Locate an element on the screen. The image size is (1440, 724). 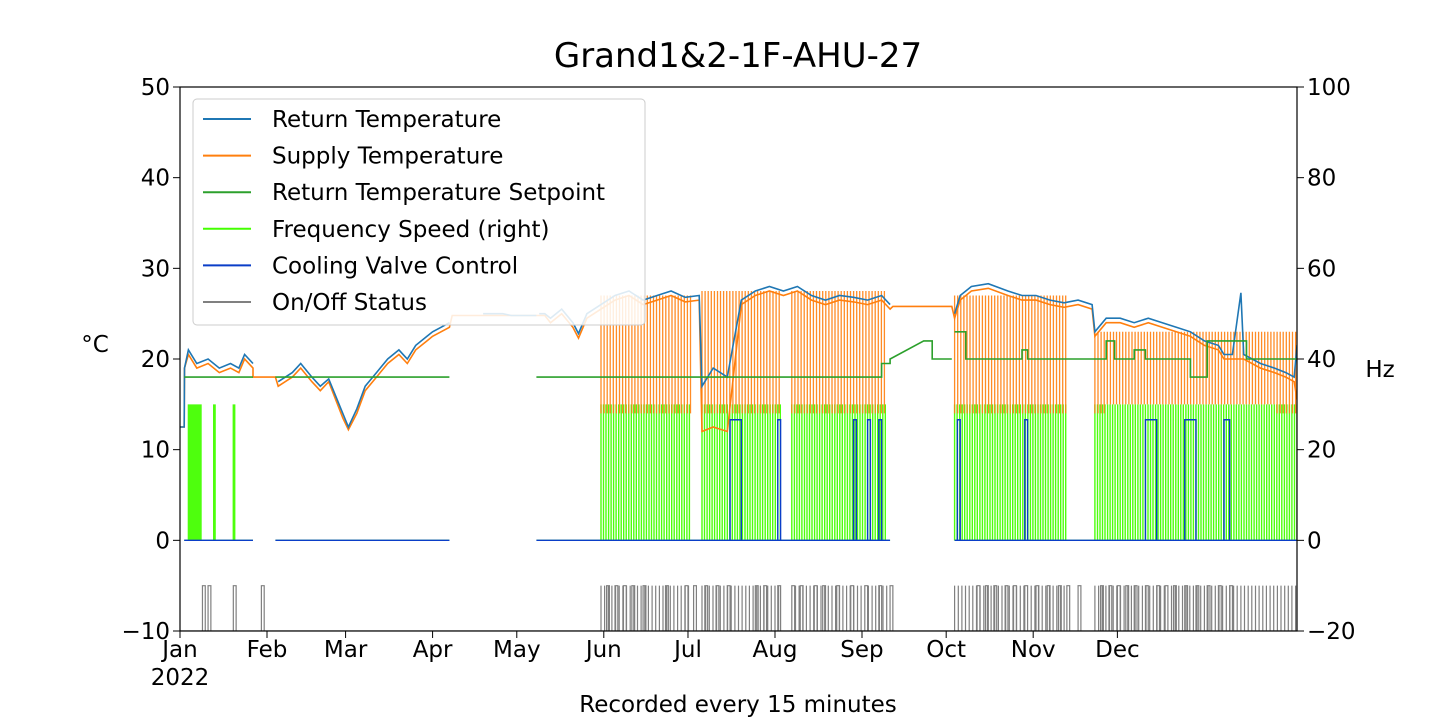
y-right-tick-label: 80 is located at coordinates (1321, 179).